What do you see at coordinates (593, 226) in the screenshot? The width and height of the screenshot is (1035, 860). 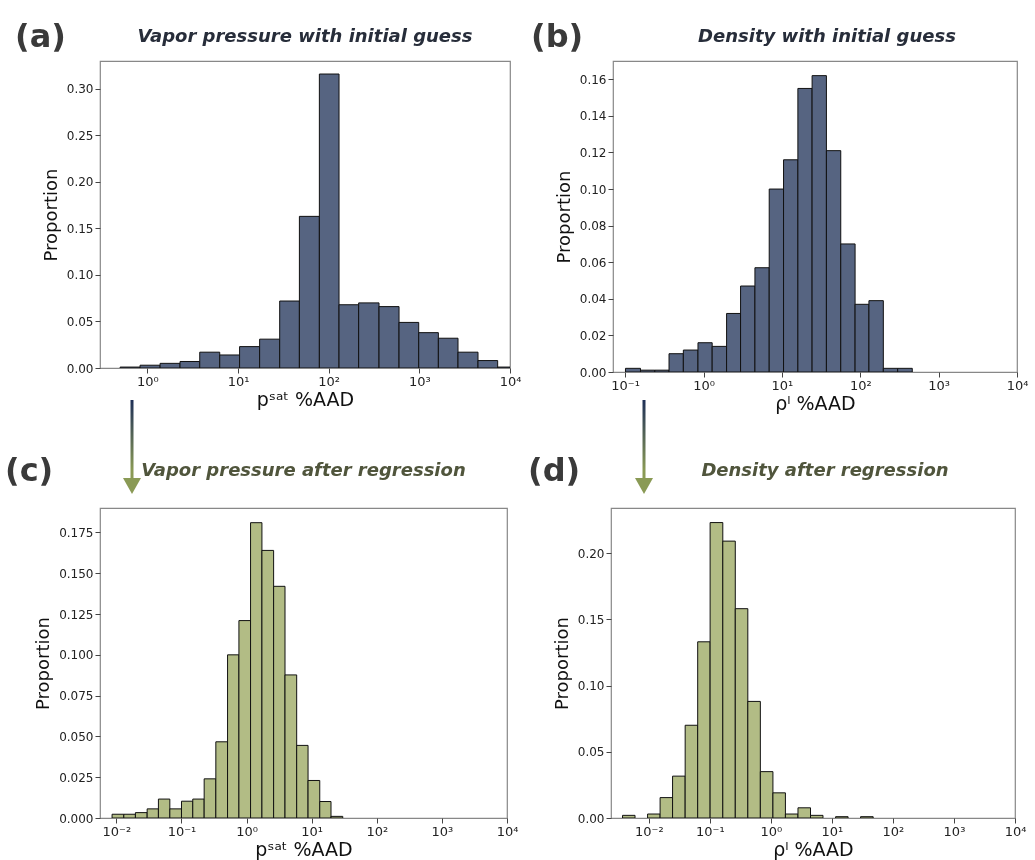 I see `y-tick-label: 0.08` at bounding box center [593, 226].